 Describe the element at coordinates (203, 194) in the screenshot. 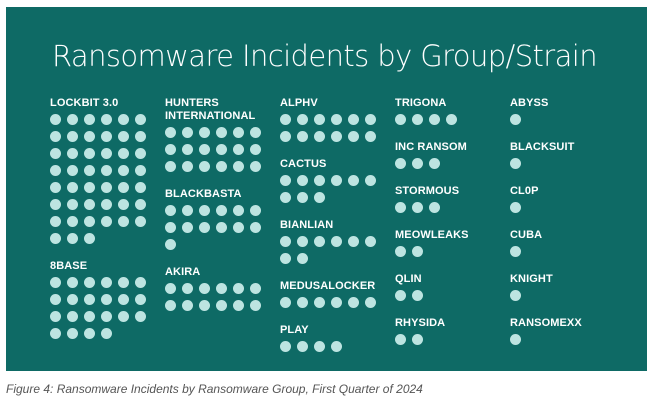

I see `group-label: BLACKBASTA` at that location.